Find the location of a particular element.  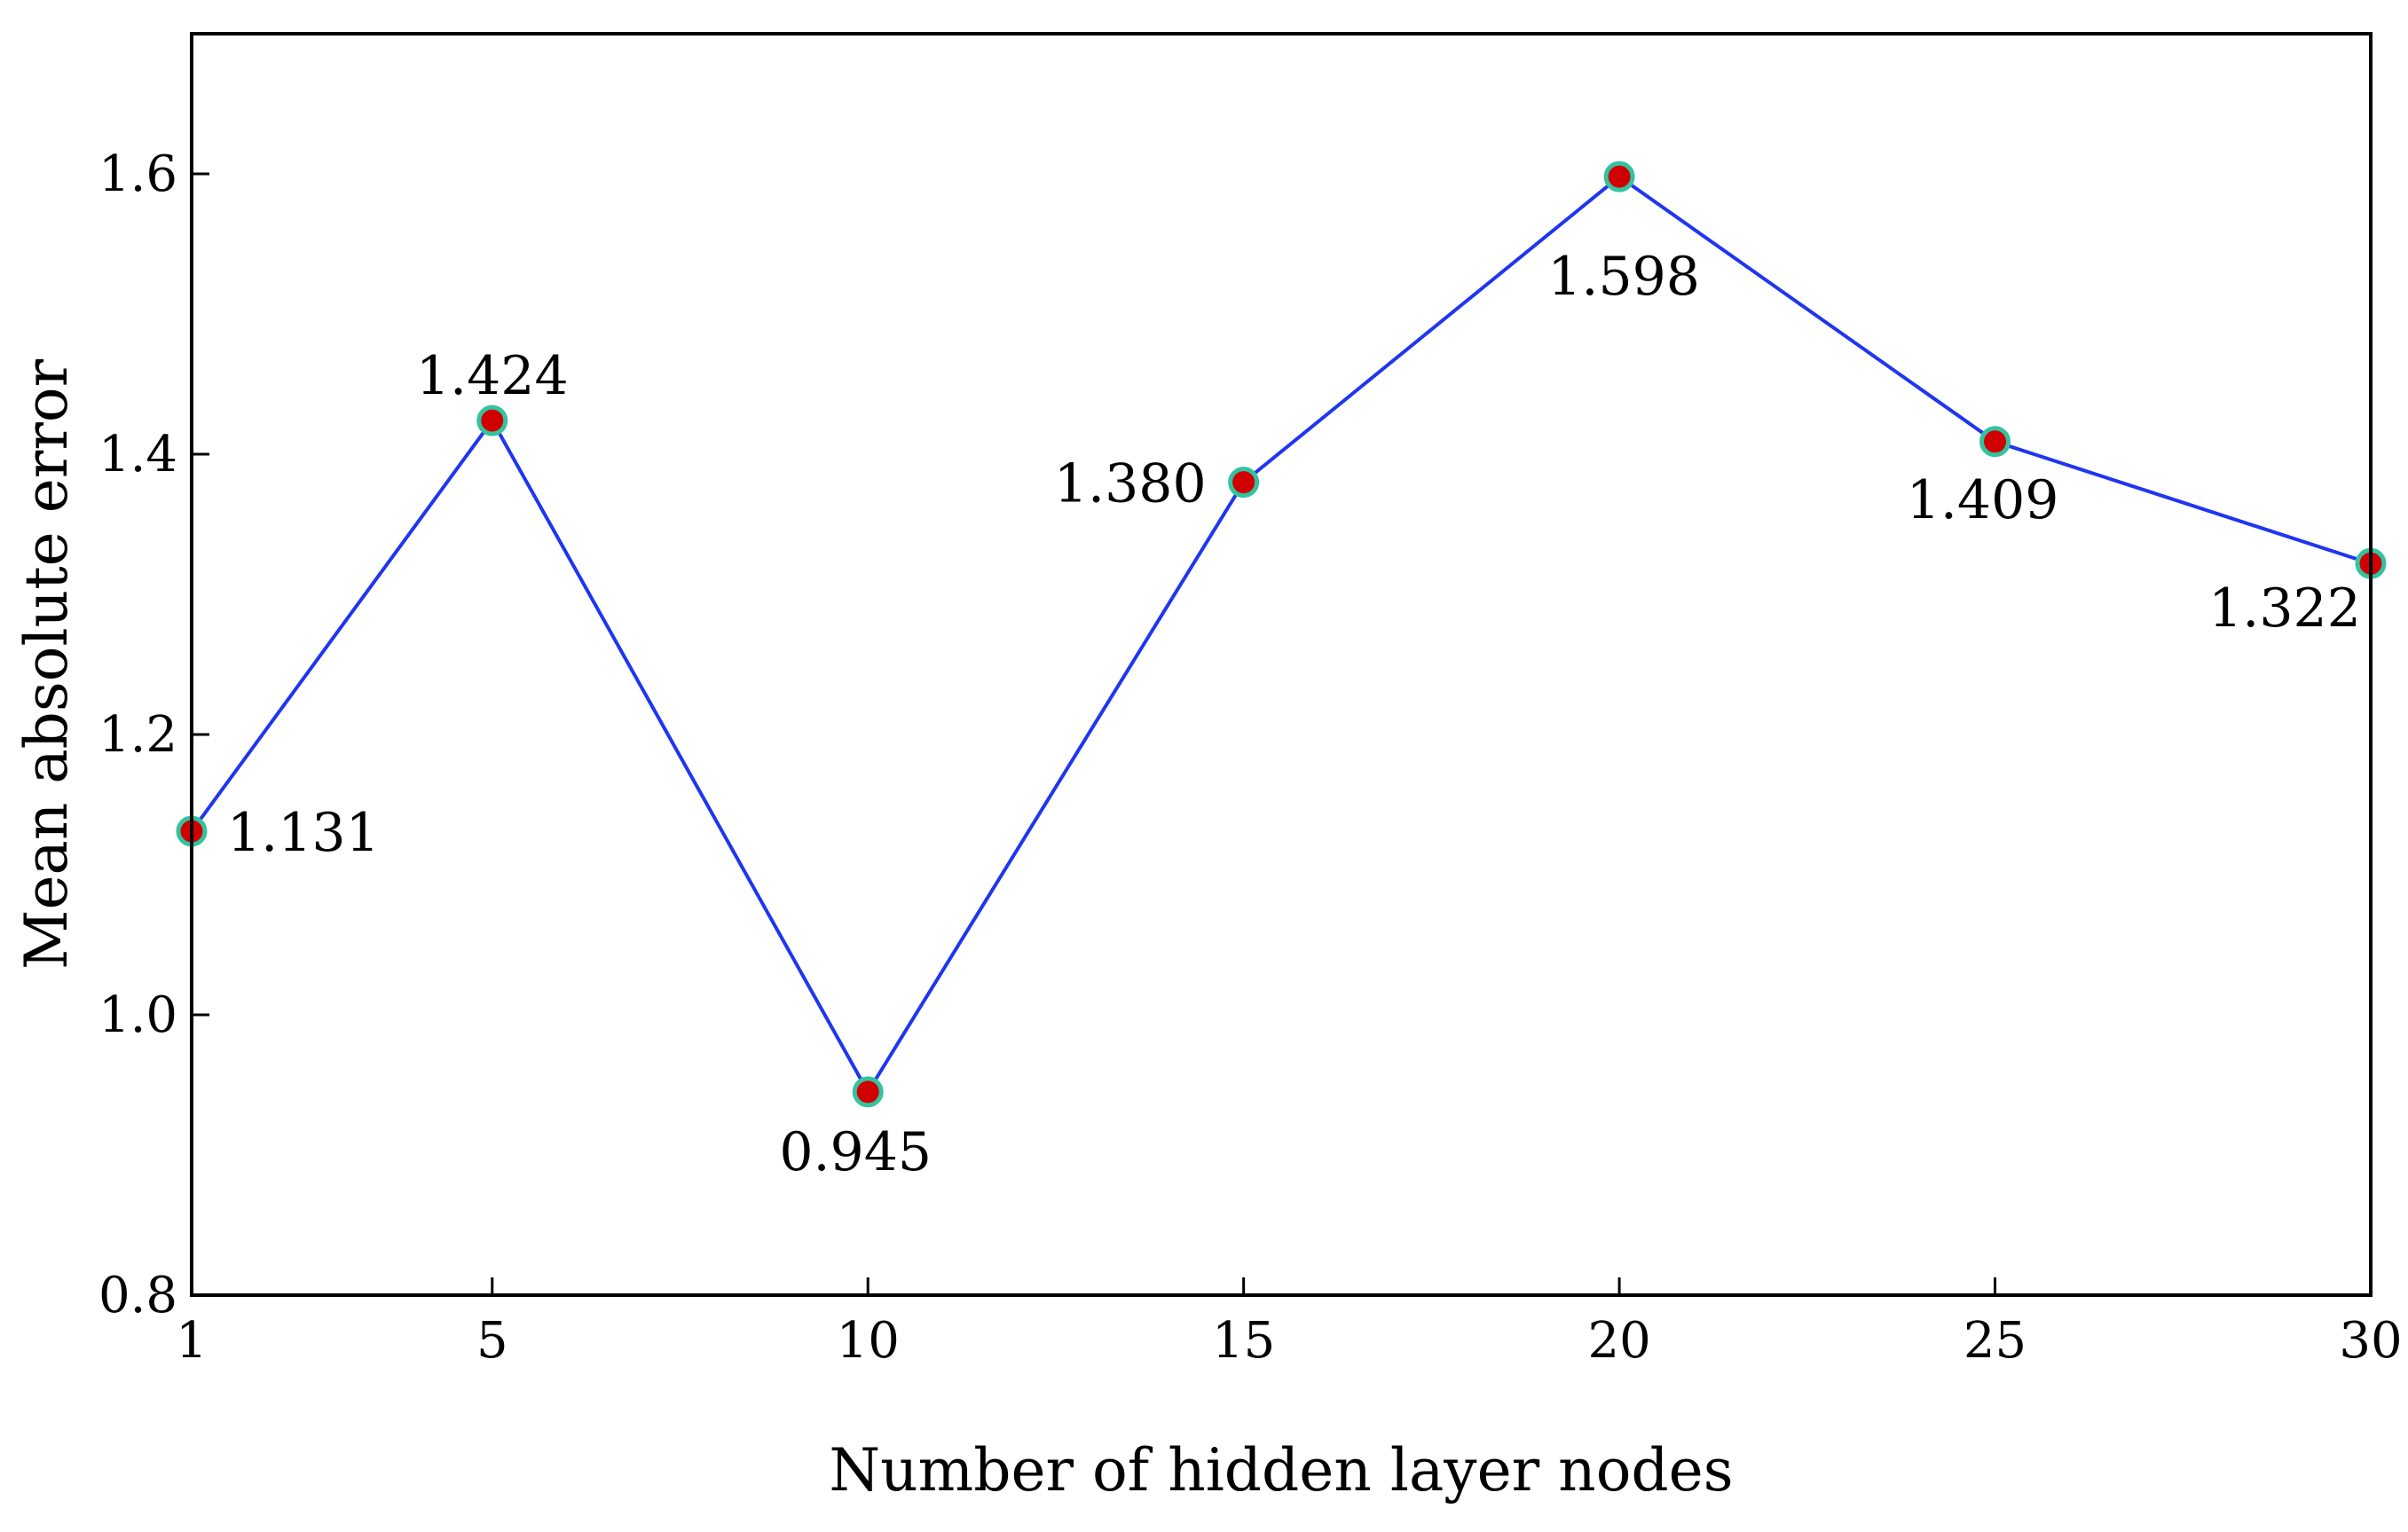

x-tick-label: 25 is located at coordinates (1994, 1341).